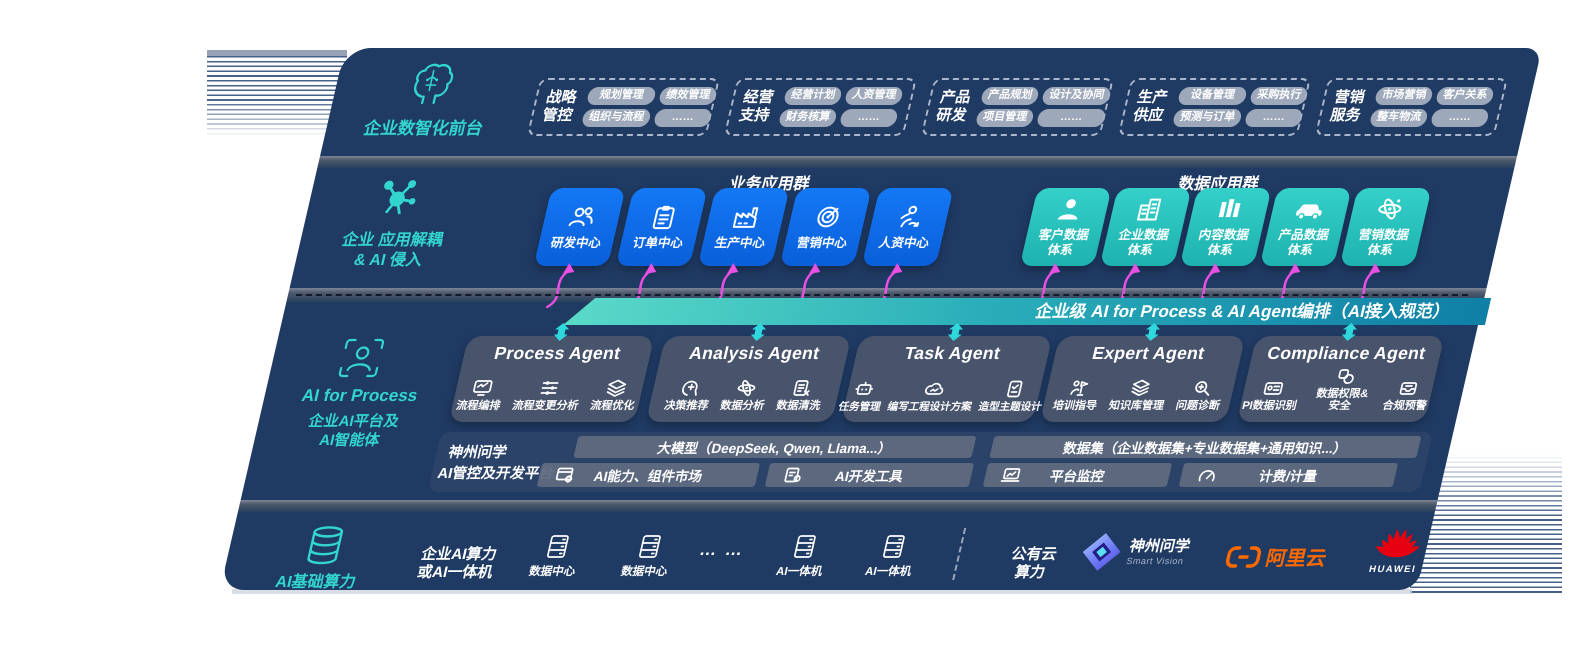  I want to click on optimize-layers-icon, so click(616, 389).